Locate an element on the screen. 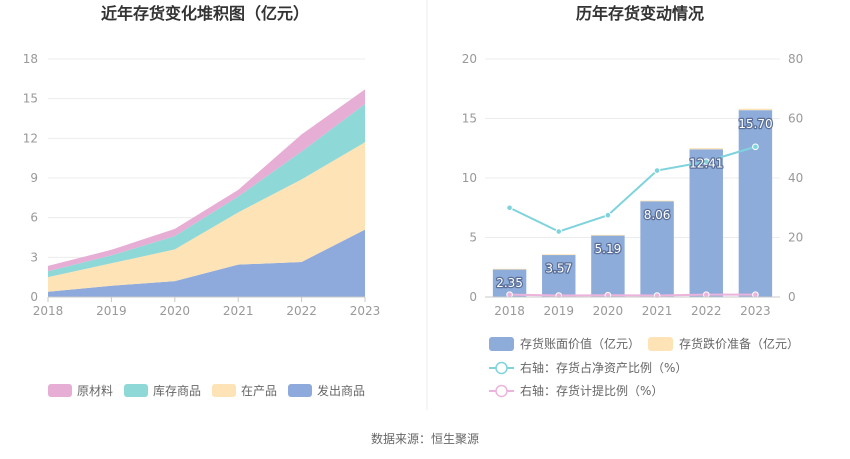  legend-label: 发出商品 is located at coordinates (341, 390).